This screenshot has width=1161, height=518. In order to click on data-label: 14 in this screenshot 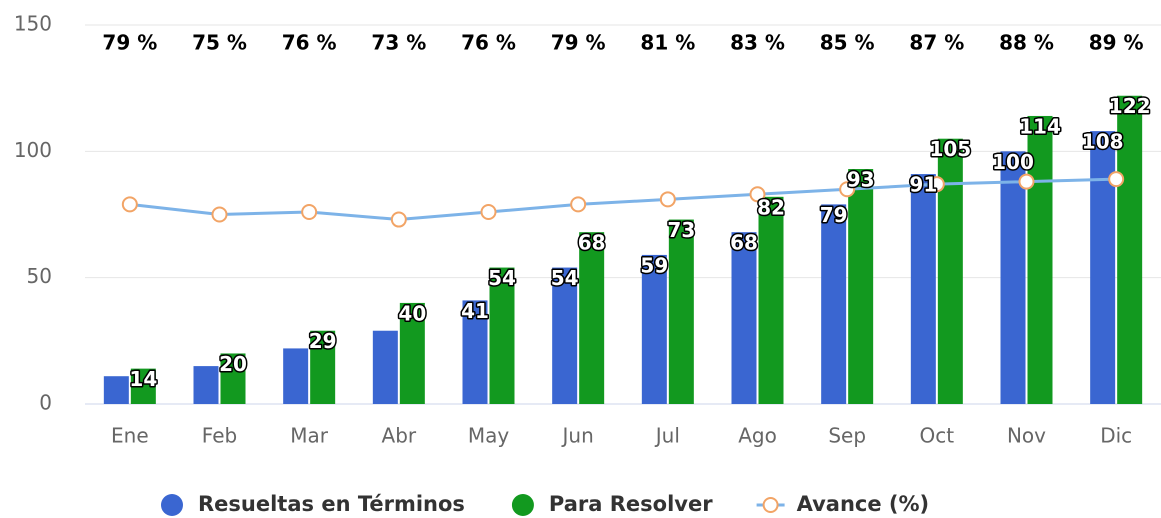, I will do `click(143, 379)`.